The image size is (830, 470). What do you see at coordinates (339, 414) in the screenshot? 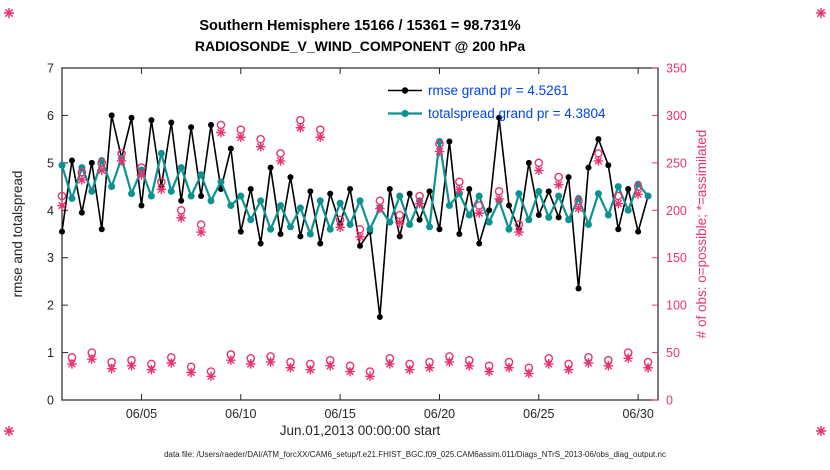
I see `svg-text: 06/15` at bounding box center [339, 414].